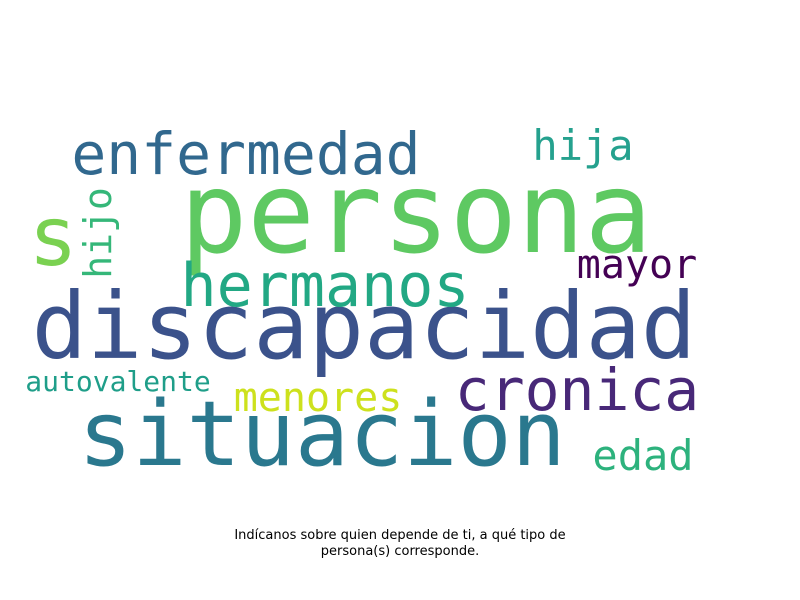  I want to click on word-persona: persona, so click(416, 214).